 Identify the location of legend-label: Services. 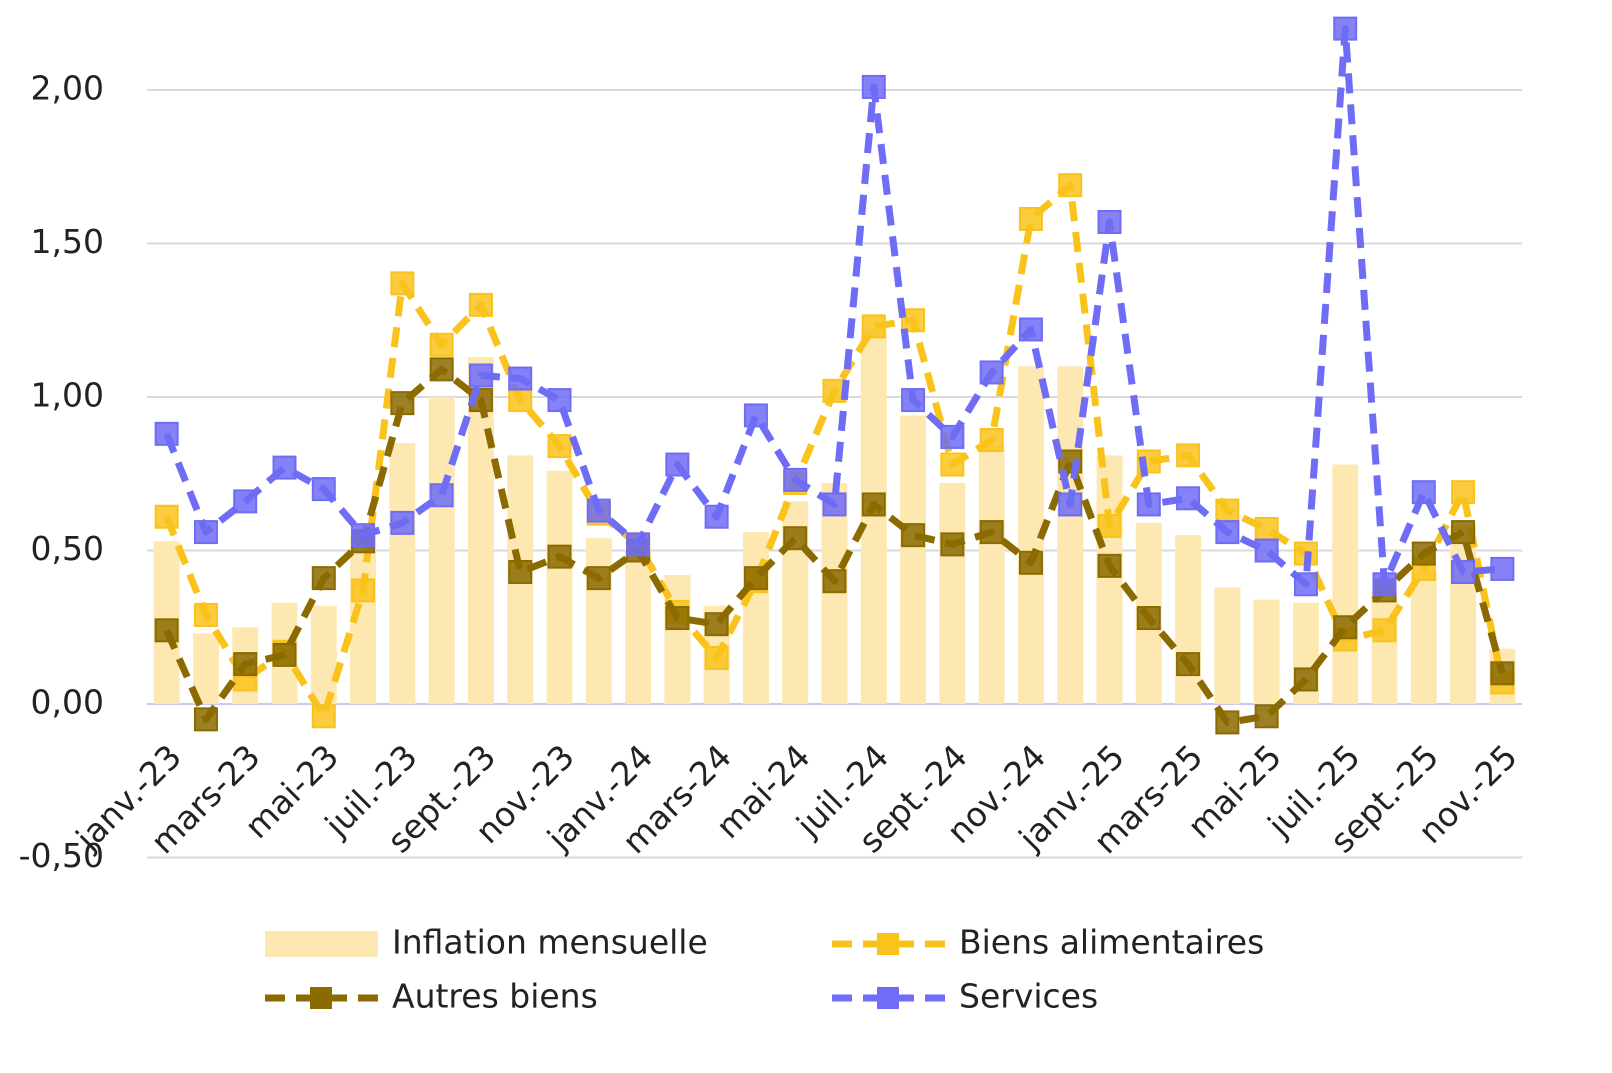
(1028, 996).